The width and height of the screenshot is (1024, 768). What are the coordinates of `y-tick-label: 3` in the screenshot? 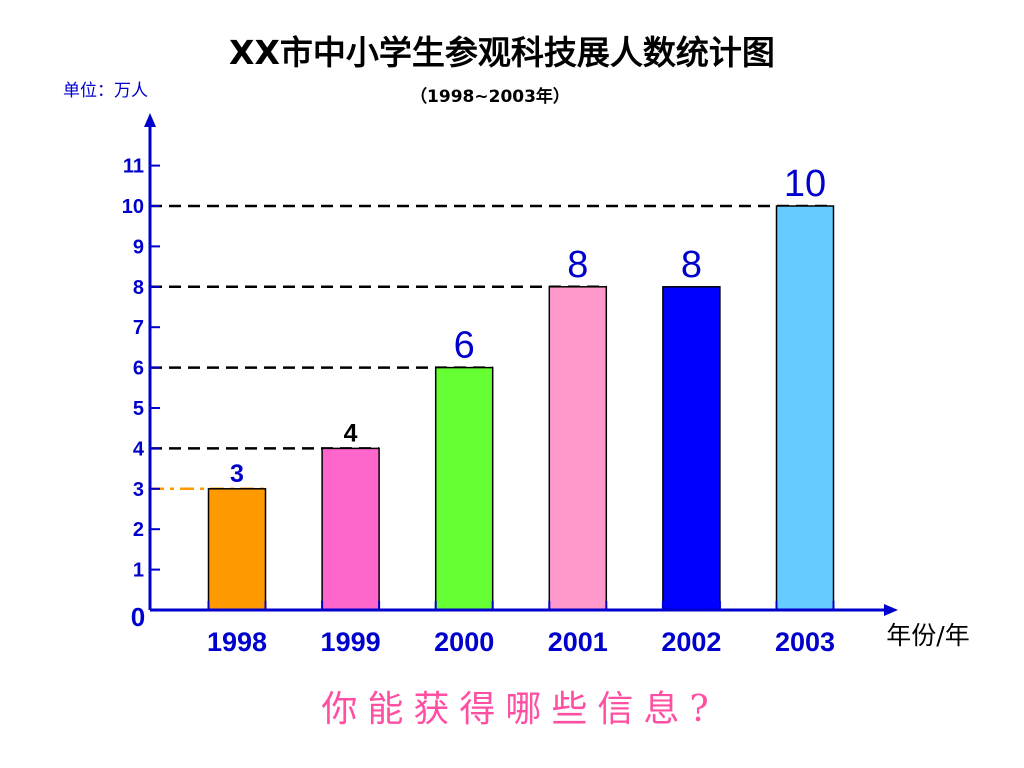 It's located at (138, 490).